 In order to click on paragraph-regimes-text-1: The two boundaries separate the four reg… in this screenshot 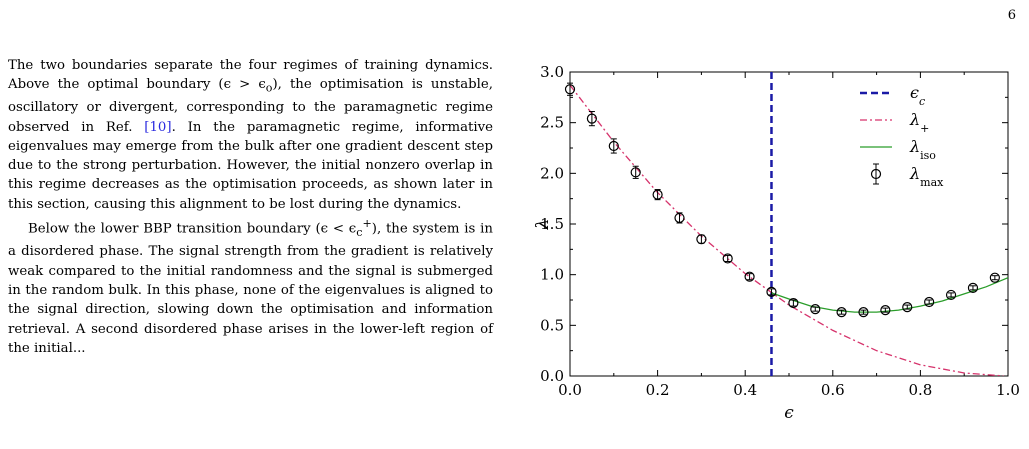, I will do `click(250, 75)`.